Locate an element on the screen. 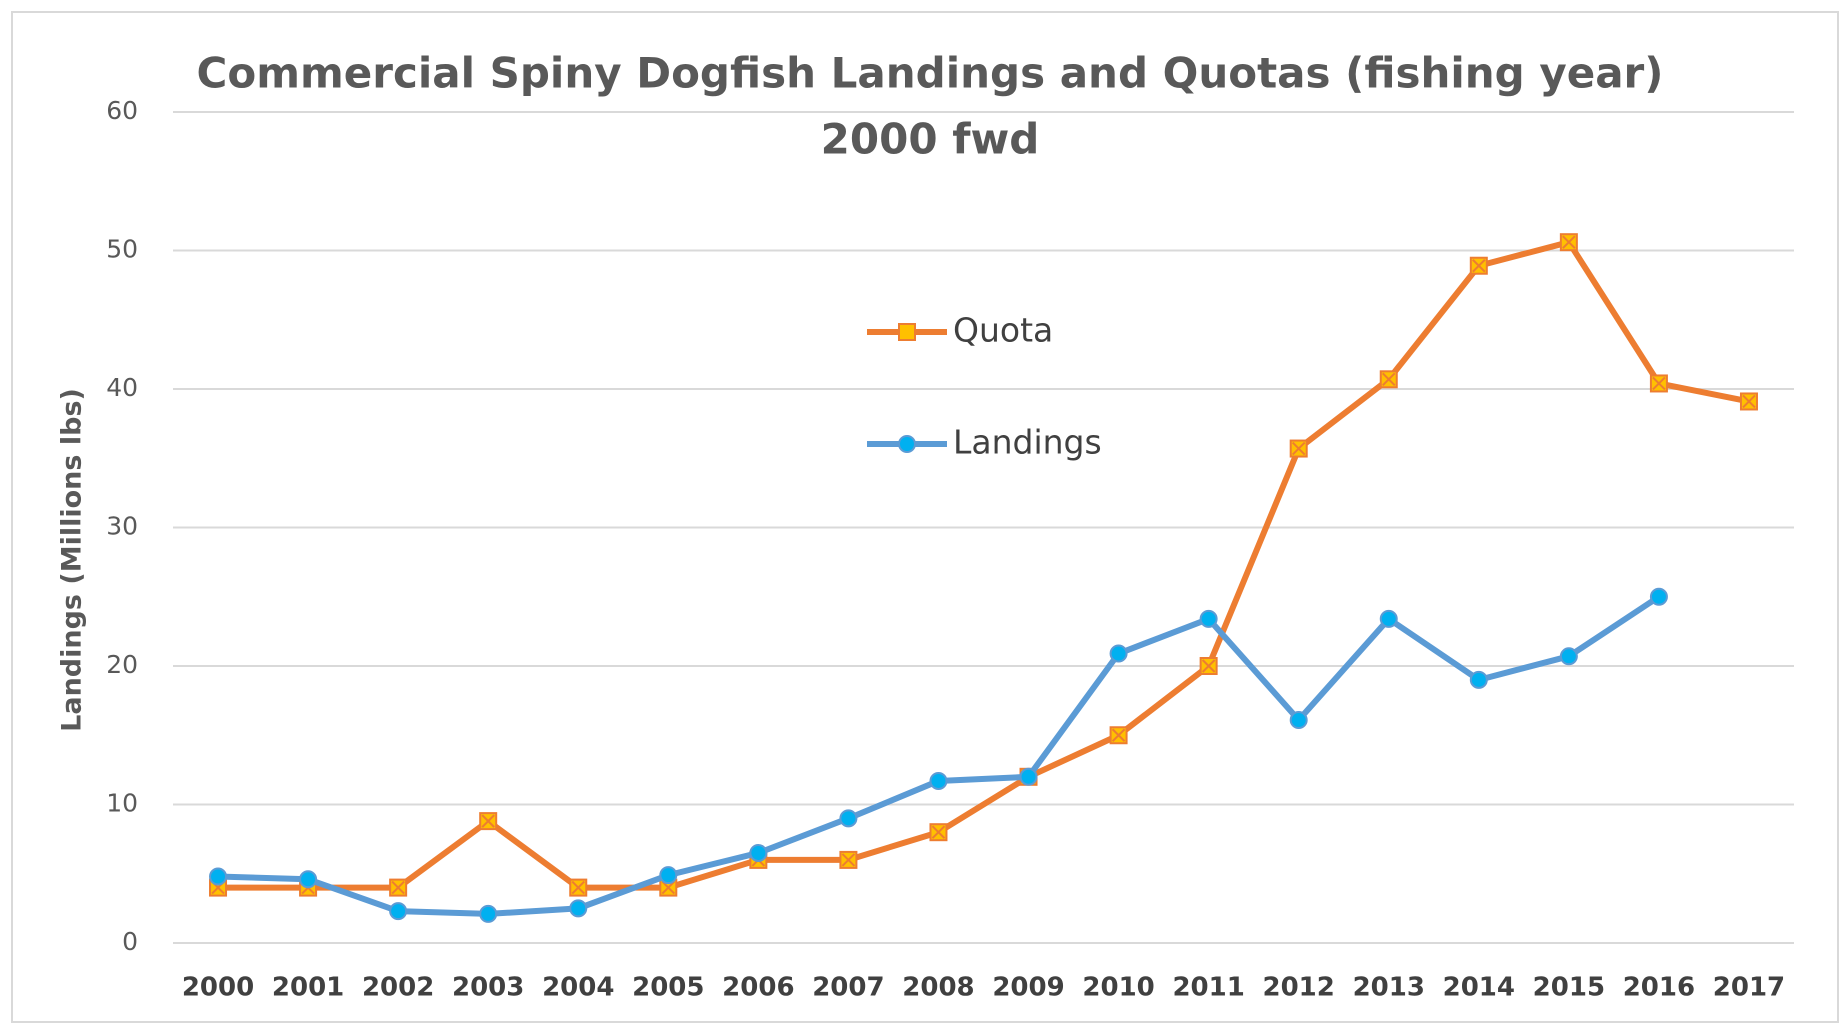 This screenshot has height=1026, width=1845. y-tick-label: 40 is located at coordinates (122, 387).